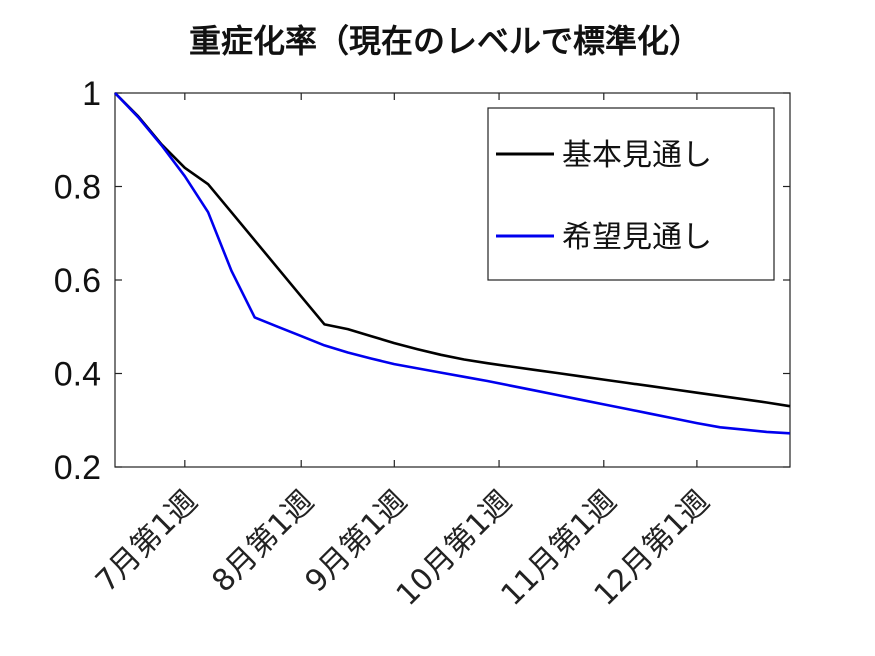 The width and height of the screenshot is (875, 656). I want to click on y-tick-label: 0.2, so click(77, 468).